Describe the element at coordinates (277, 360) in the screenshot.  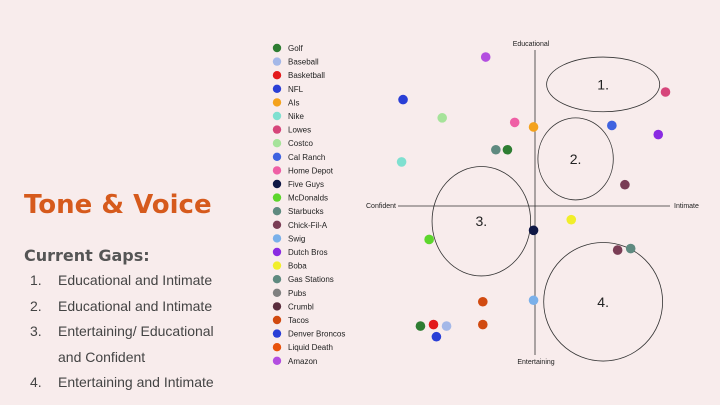
I see `legend-swatch-amazon` at that location.